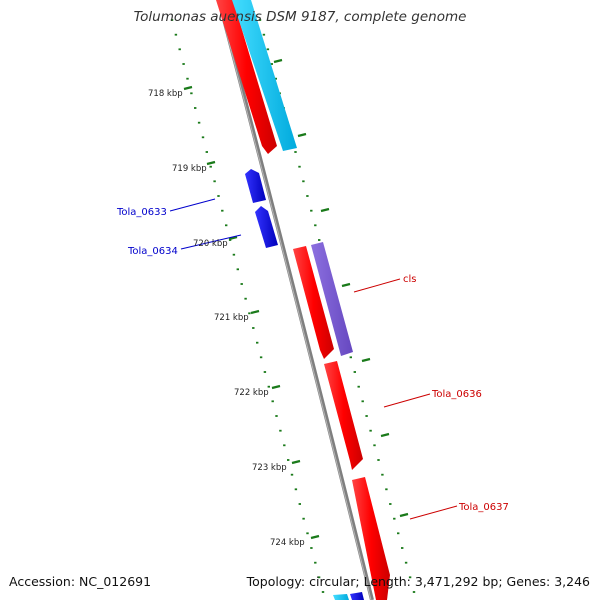 This screenshot has height=600, width=600. What do you see at coordinates (80, 581) in the screenshot?
I see `accession-text: Accession: NC_012691` at bounding box center [80, 581].